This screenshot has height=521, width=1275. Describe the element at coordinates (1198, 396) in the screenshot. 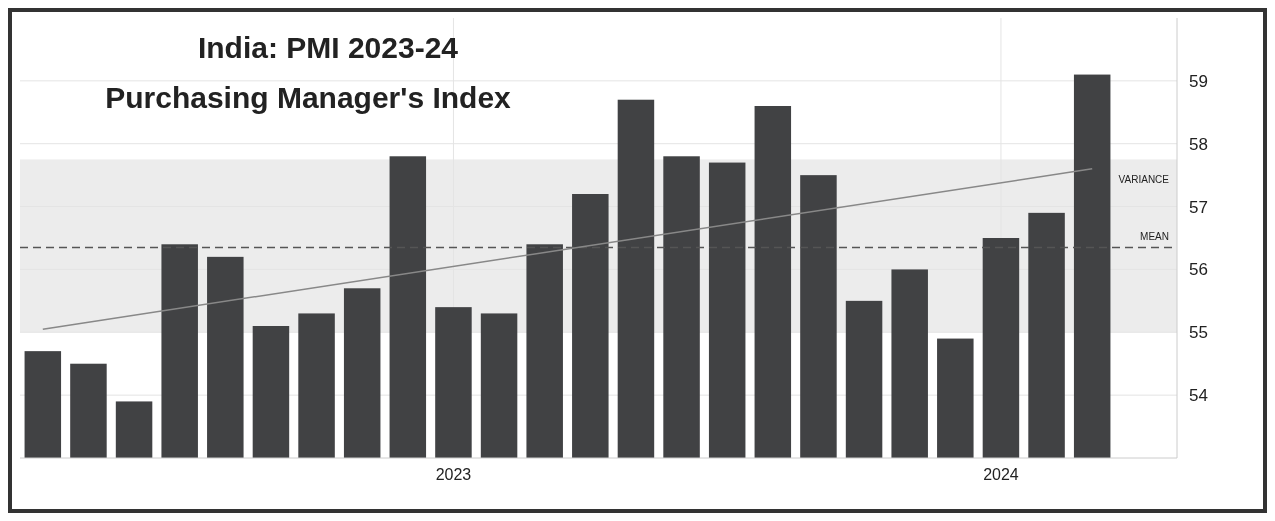

I see `y-tick-label: 54` at that location.